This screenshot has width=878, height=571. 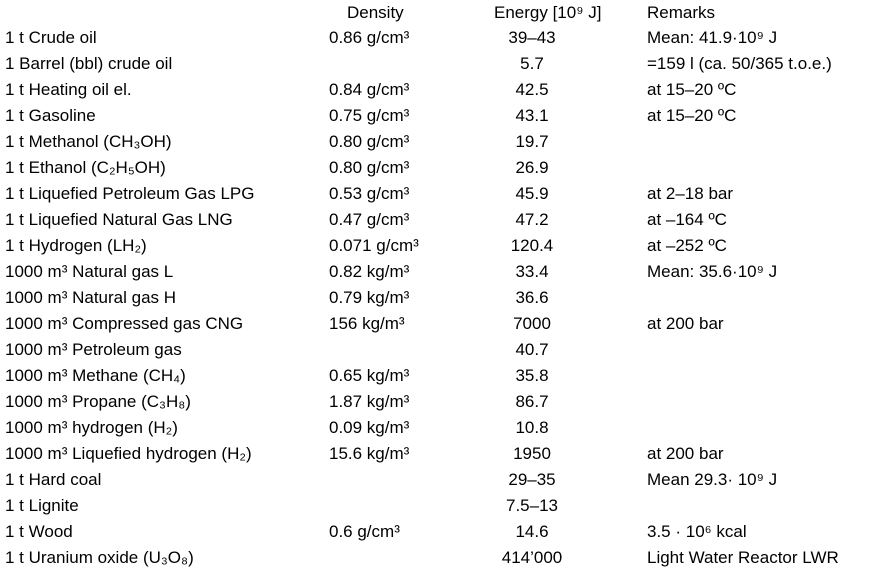 What do you see at coordinates (739, 63) in the screenshot?
I see `remarks-cell: =159 l (ca. 50/365 t.o.e.)` at bounding box center [739, 63].